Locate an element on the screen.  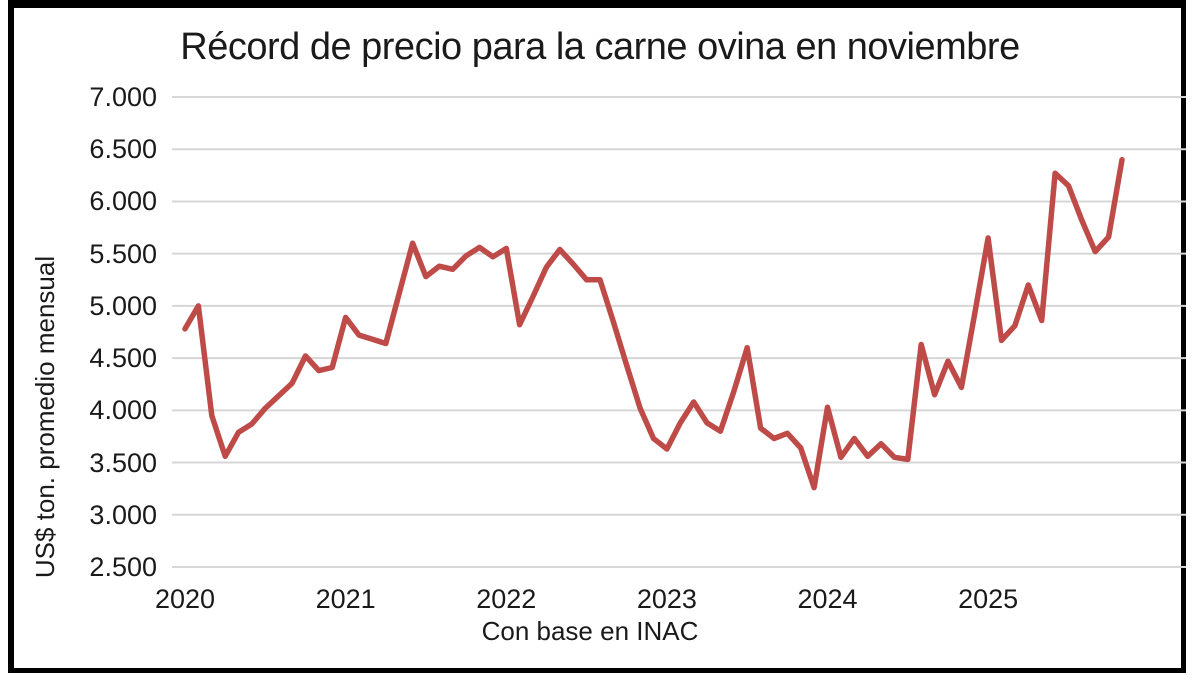
y-tick-label: 5.500 is located at coordinates (123, 253).